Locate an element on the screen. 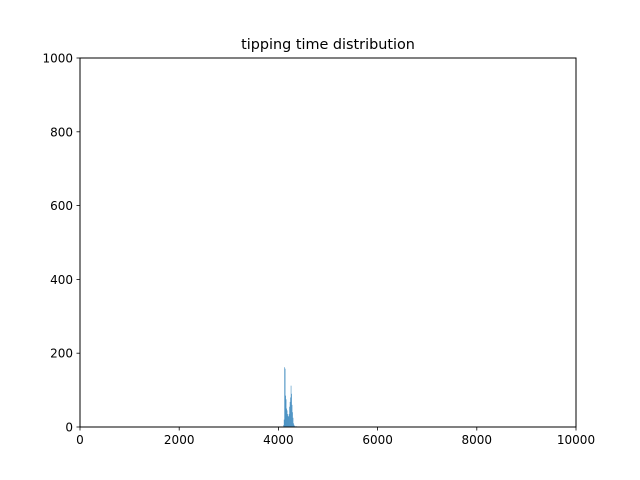  y-tick-label: 1000 is located at coordinates (57, 59).